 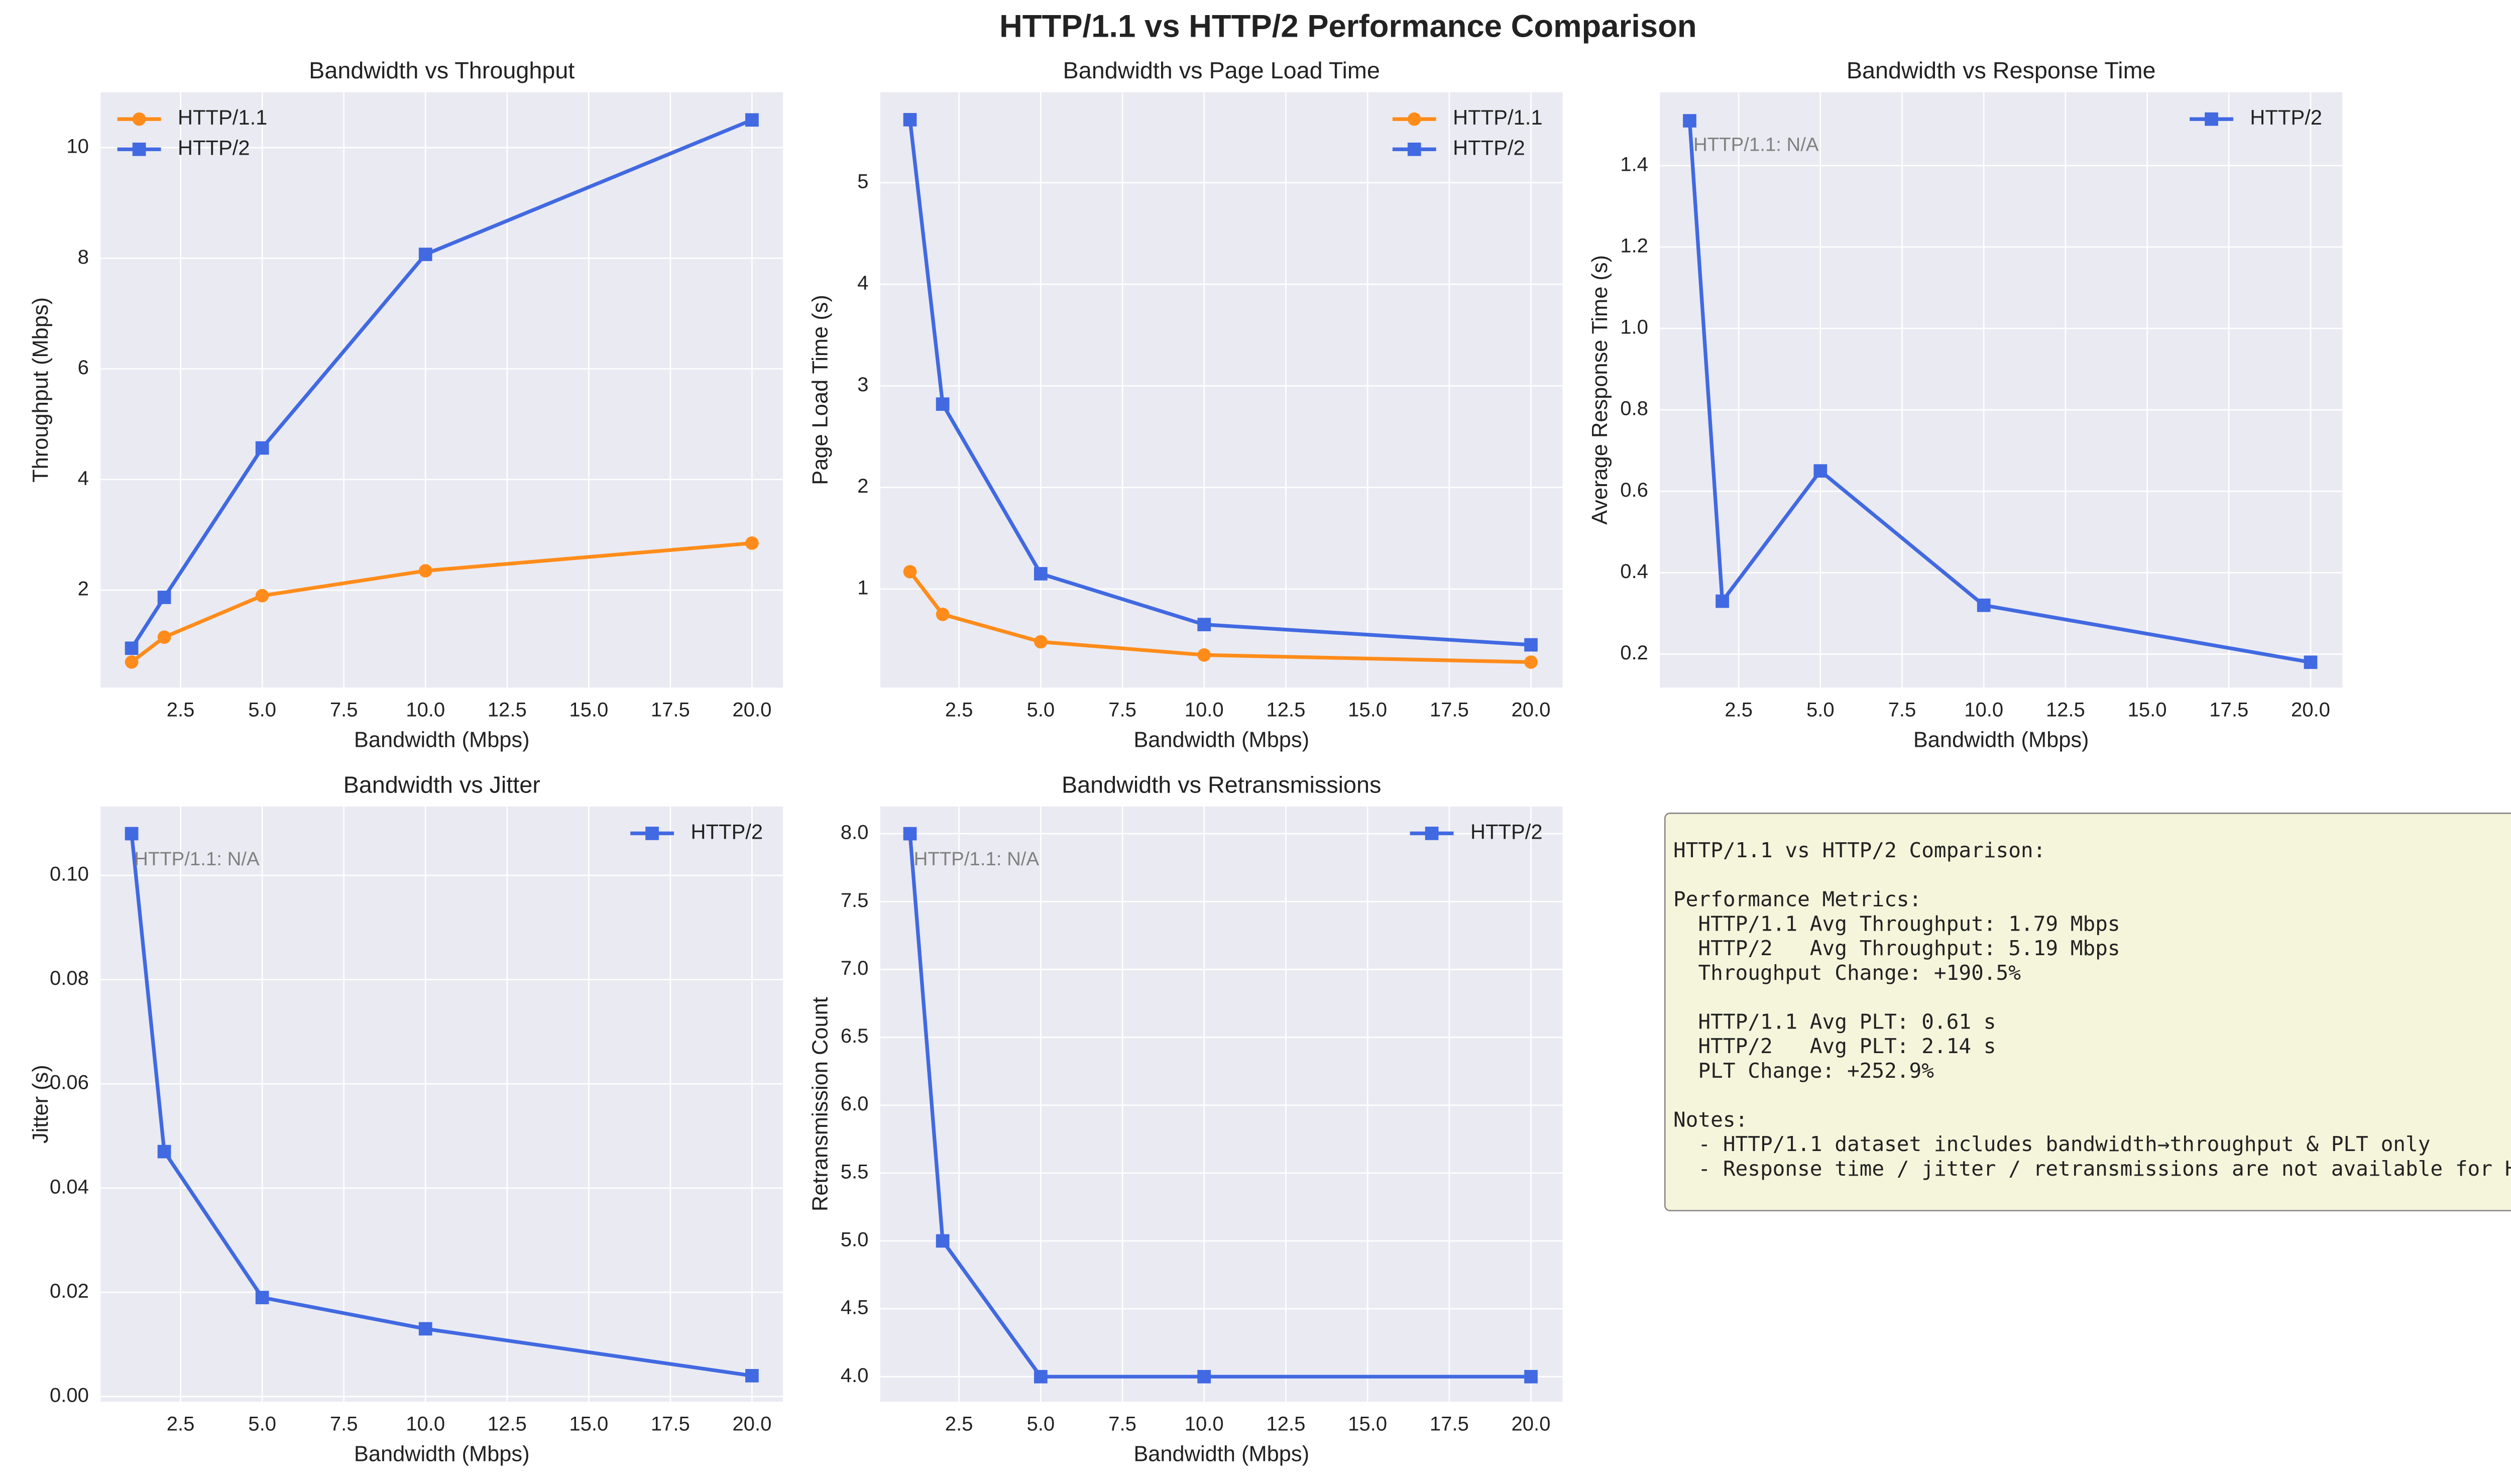 I want to click on x-tick-label: 10.0, so click(x=1983, y=710).